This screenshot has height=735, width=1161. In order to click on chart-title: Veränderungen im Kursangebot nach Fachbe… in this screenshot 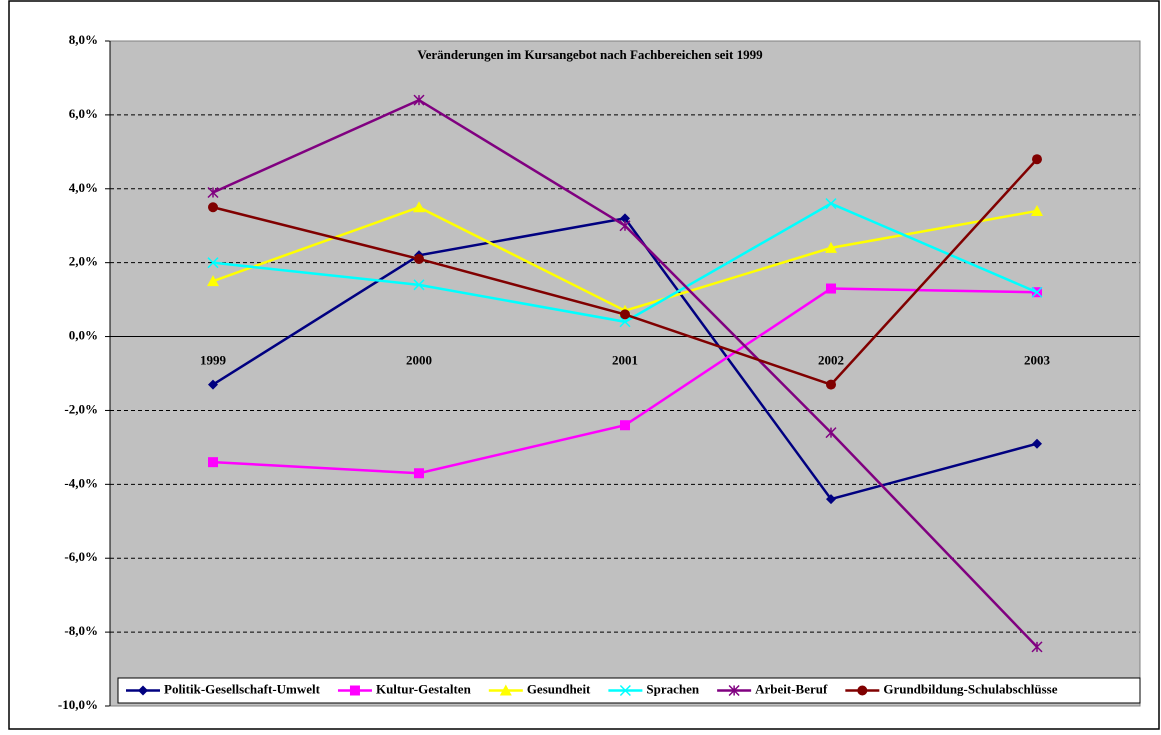, I will do `click(590, 54)`.